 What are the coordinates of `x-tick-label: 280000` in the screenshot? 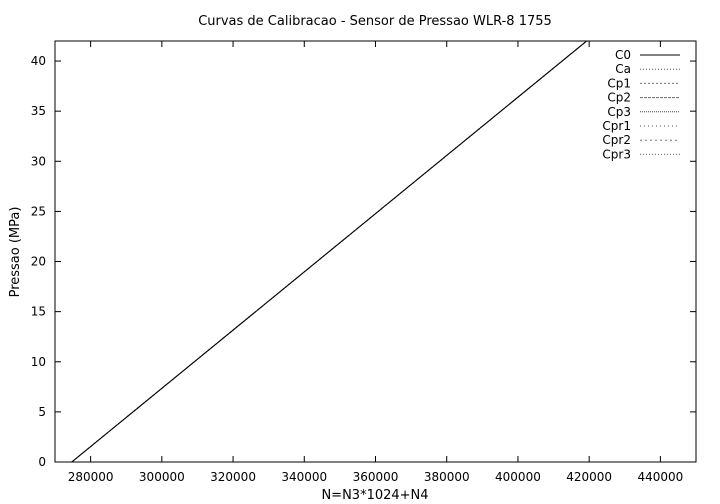 It's located at (91, 477).